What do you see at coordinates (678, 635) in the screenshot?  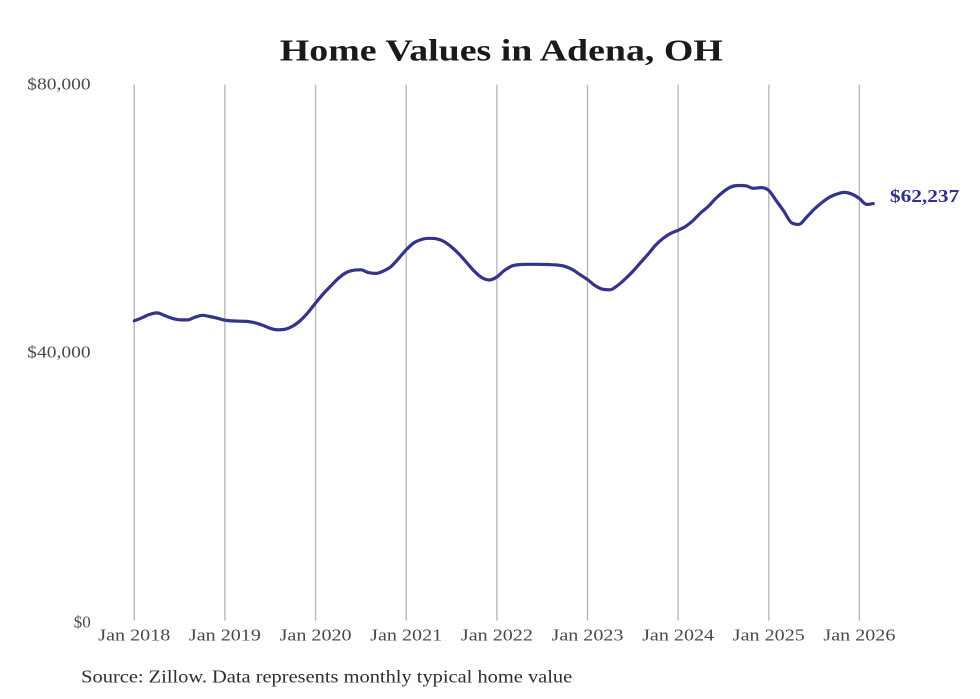 I see `svg-text: Jan 2024` at bounding box center [678, 635].